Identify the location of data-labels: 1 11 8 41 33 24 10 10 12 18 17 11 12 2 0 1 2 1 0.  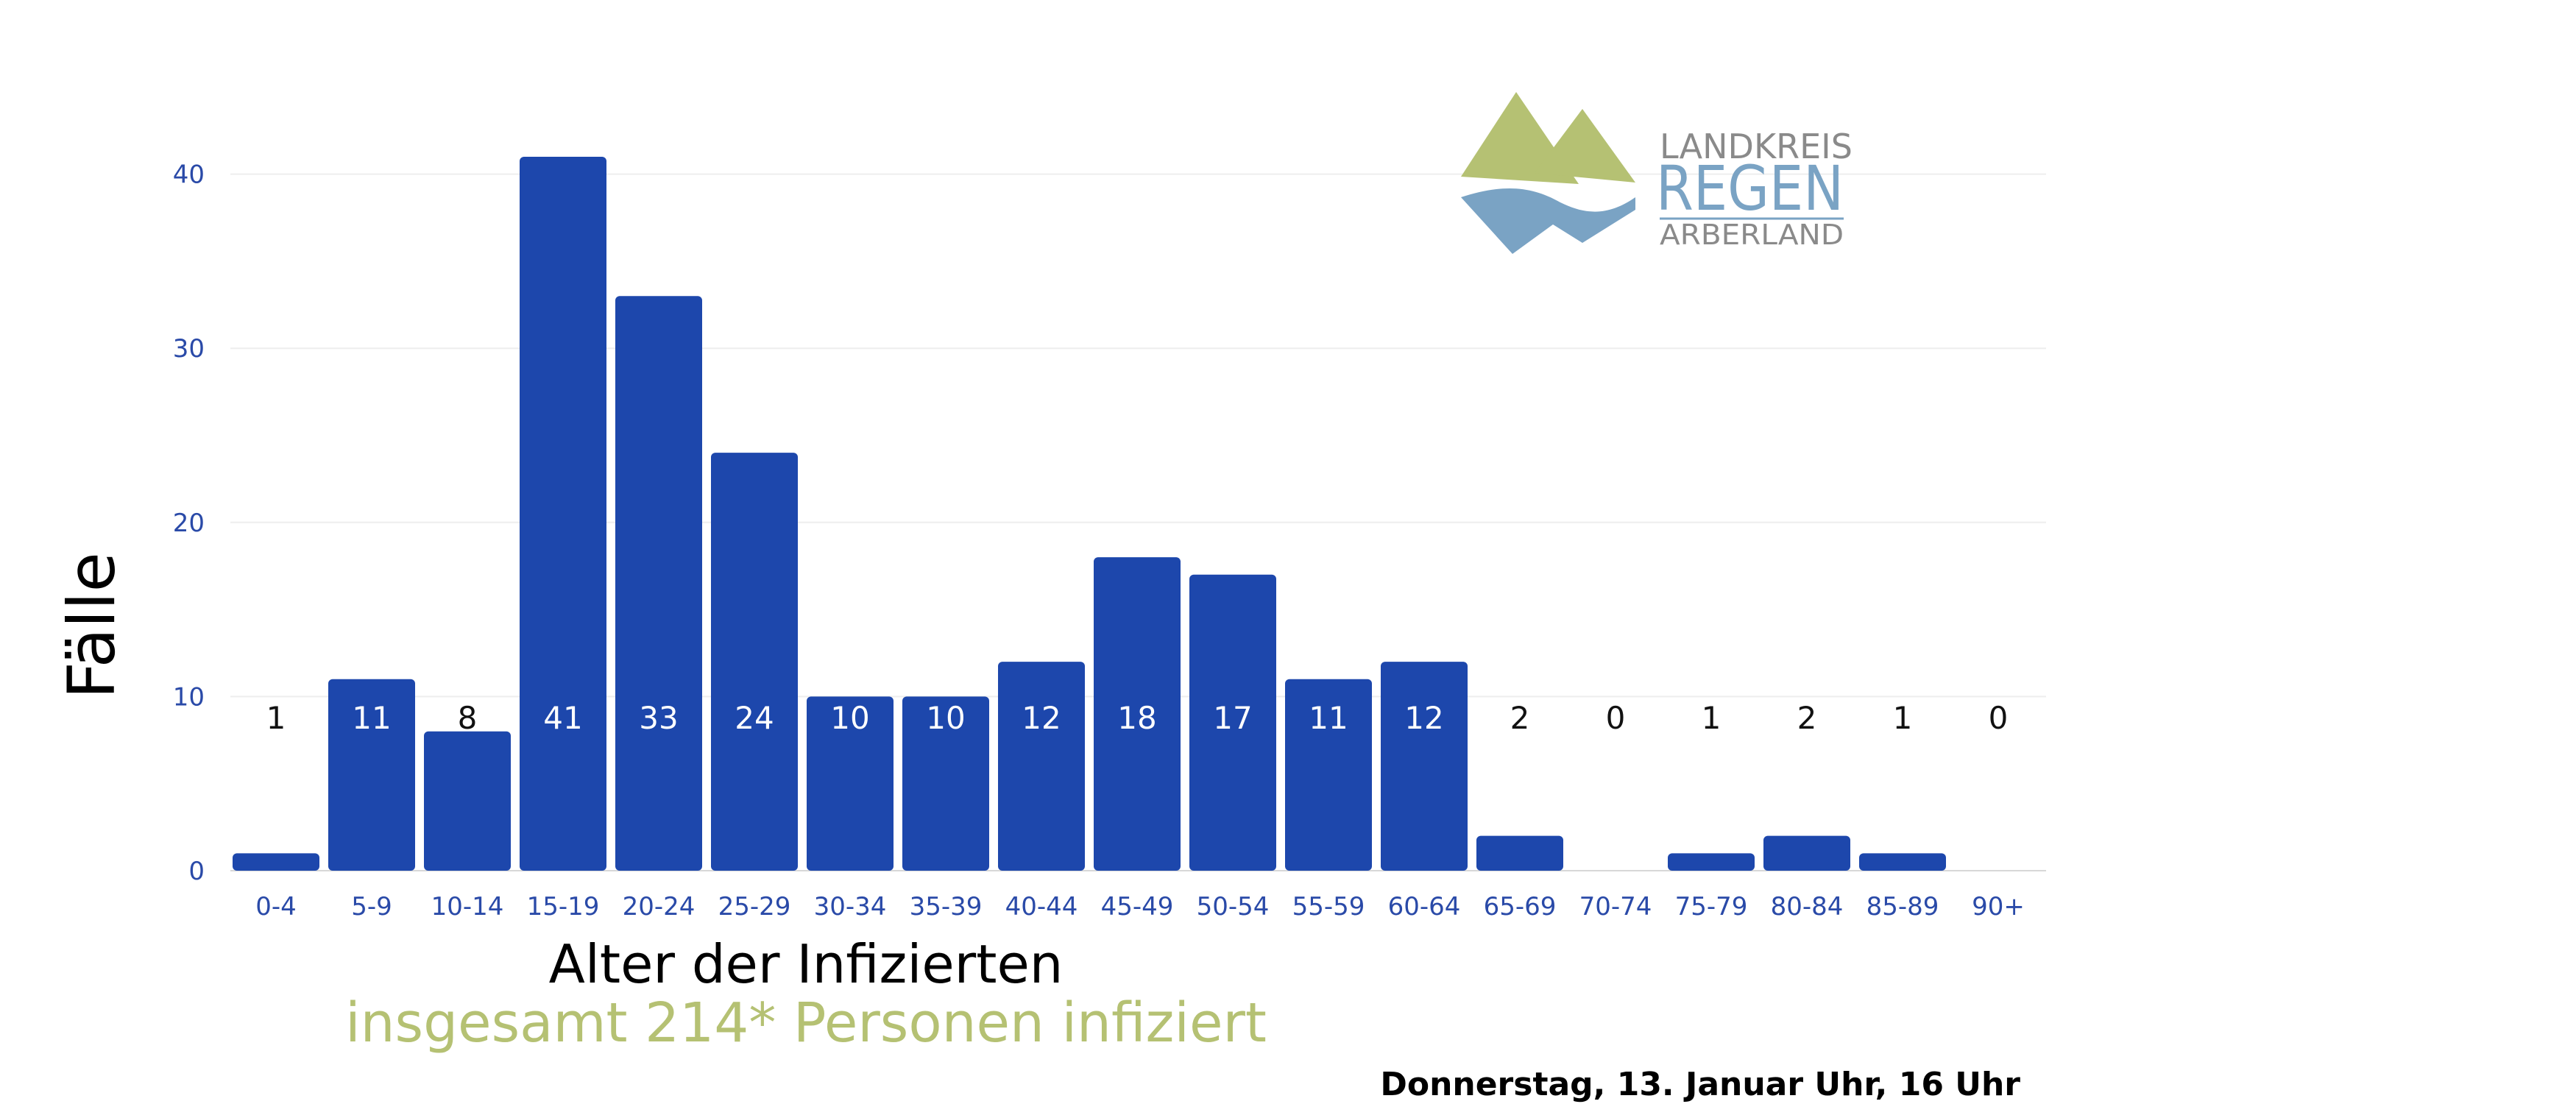
(1137, 718).